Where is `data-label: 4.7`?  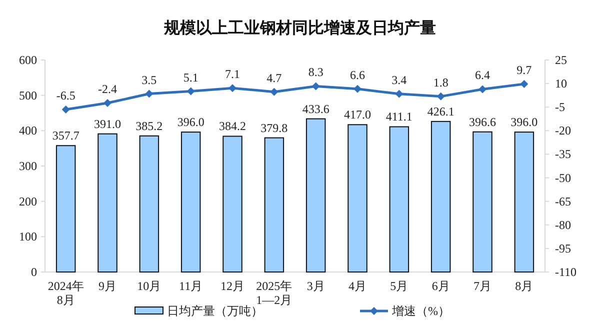
data-label: 4.7 is located at coordinates (274, 77).